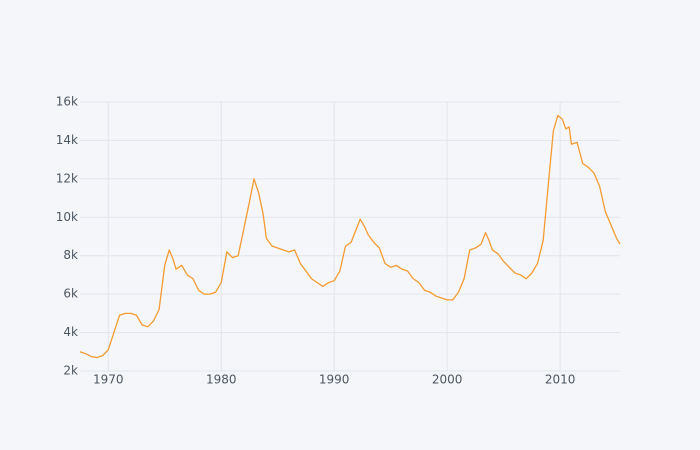  What do you see at coordinates (70, 255) in the screenshot?
I see `y-tick-label: 8k` at bounding box center [70, 255].